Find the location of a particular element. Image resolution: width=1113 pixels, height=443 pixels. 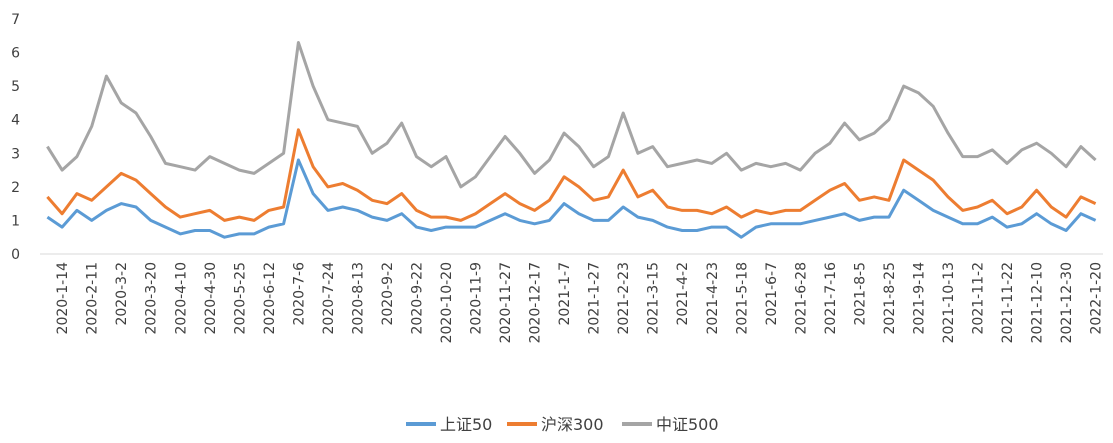

x-tick-label: 2021-6-28 is located at coordinates (801, 298).